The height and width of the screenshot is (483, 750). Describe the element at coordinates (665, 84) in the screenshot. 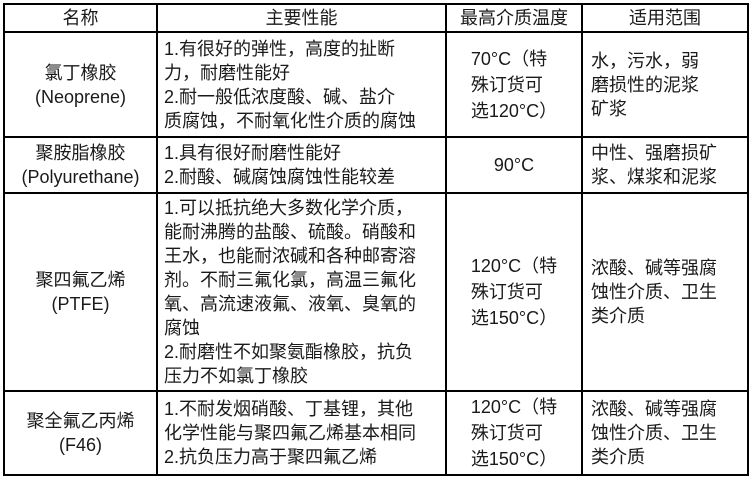

I see `material-application: 水，污水，弱 磨损性的泥浆 矿浆` at that location.